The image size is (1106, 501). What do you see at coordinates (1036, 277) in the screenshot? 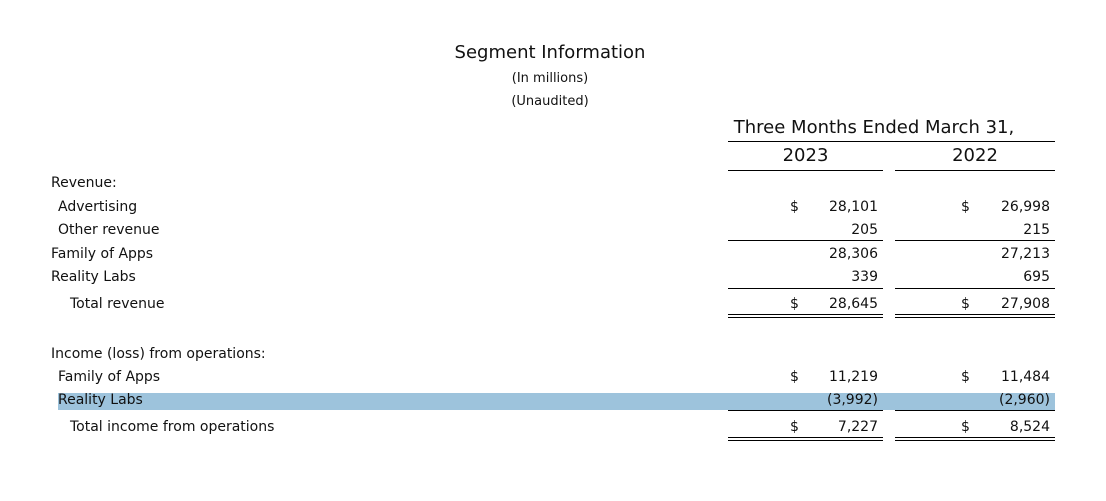
I see `cell-value: 695` at bounding box center [1036, 277].